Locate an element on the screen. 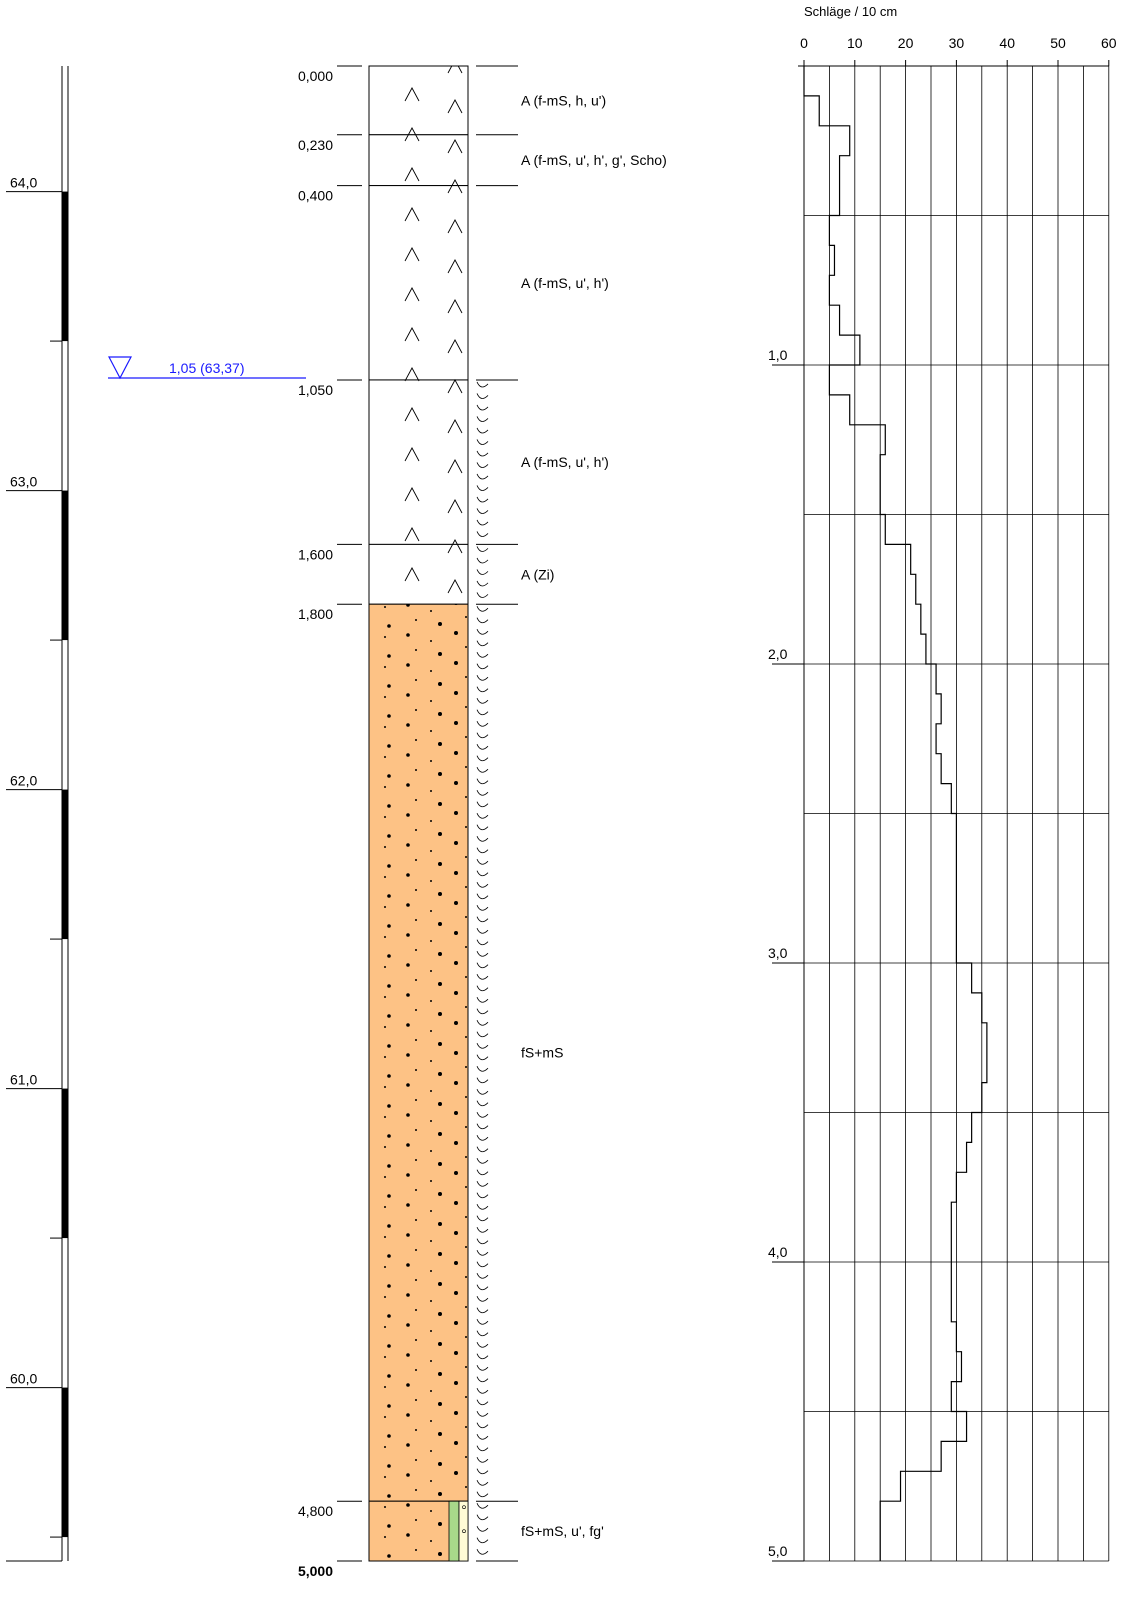  chart-x-tick-label: 50 is located at coordinates (1058, 43).